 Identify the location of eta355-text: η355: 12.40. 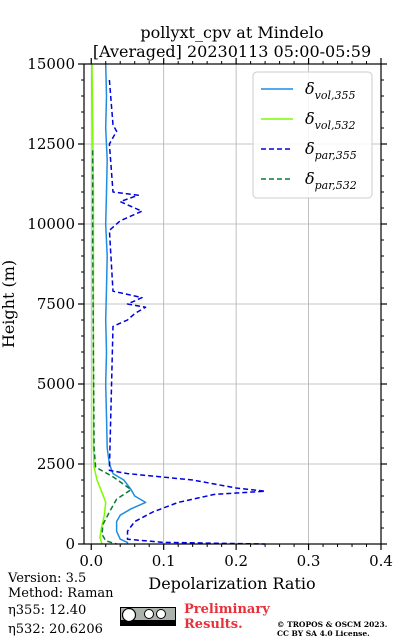
(47, 610).